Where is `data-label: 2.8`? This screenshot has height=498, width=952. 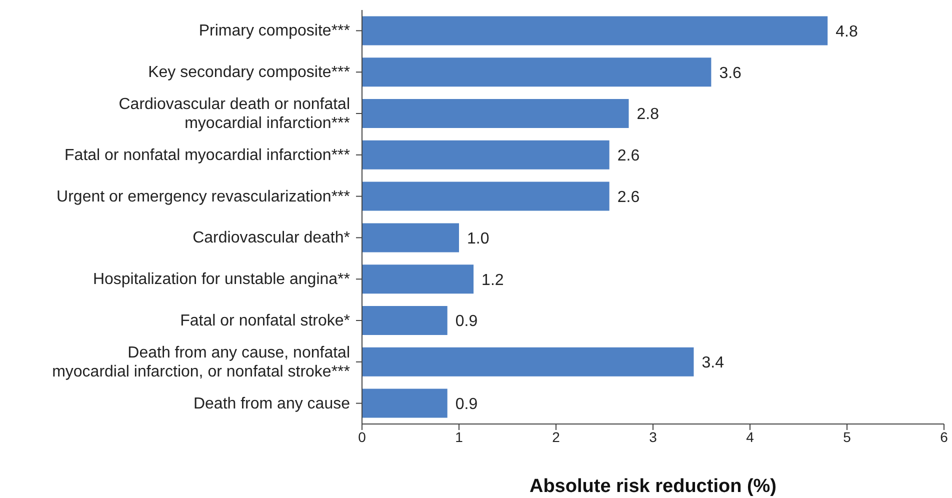 data-label: 2.8 is located at coordinates (648, 115).